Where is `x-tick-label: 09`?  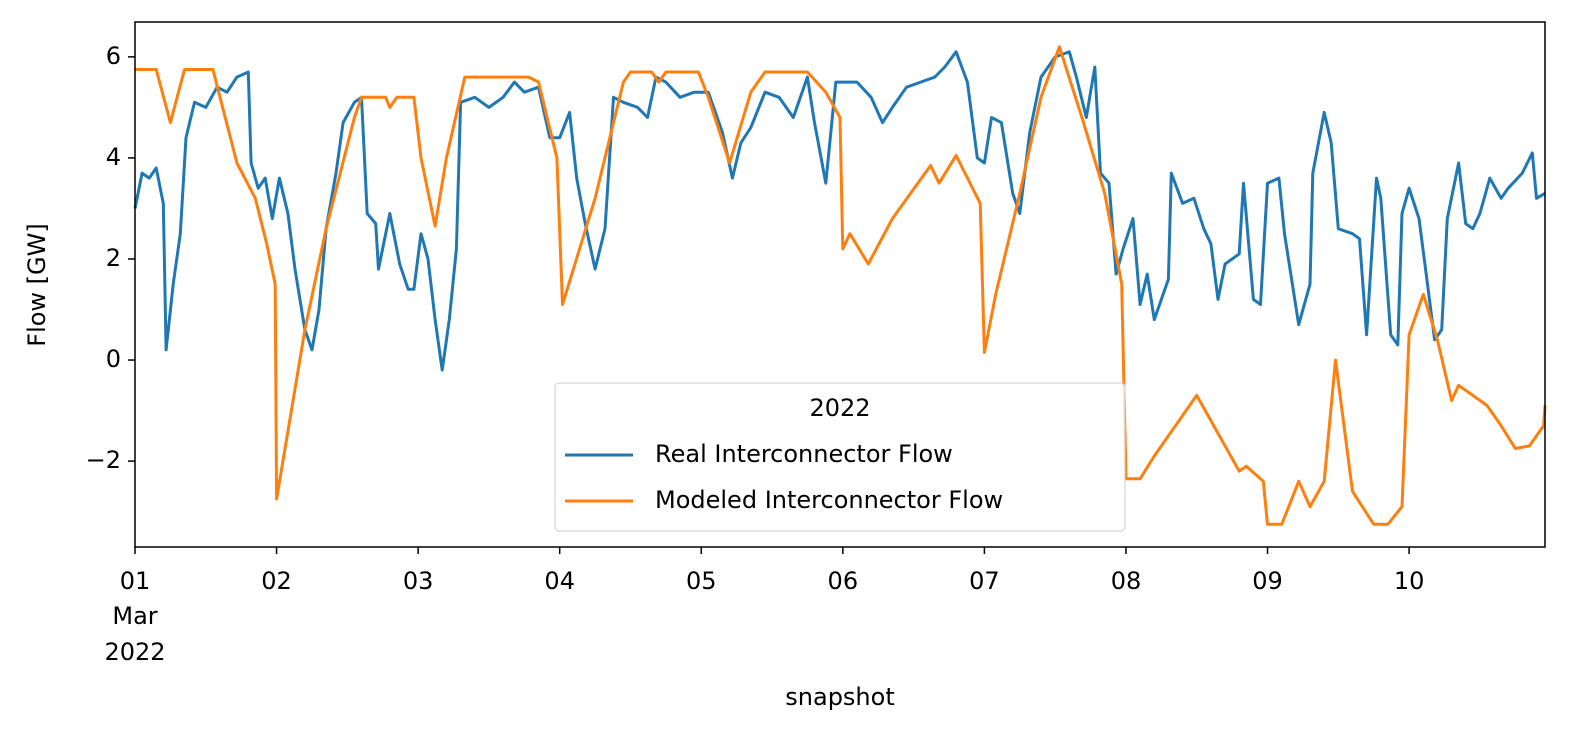
x-tick-label: 09 is located at coordinates (1267, 581).